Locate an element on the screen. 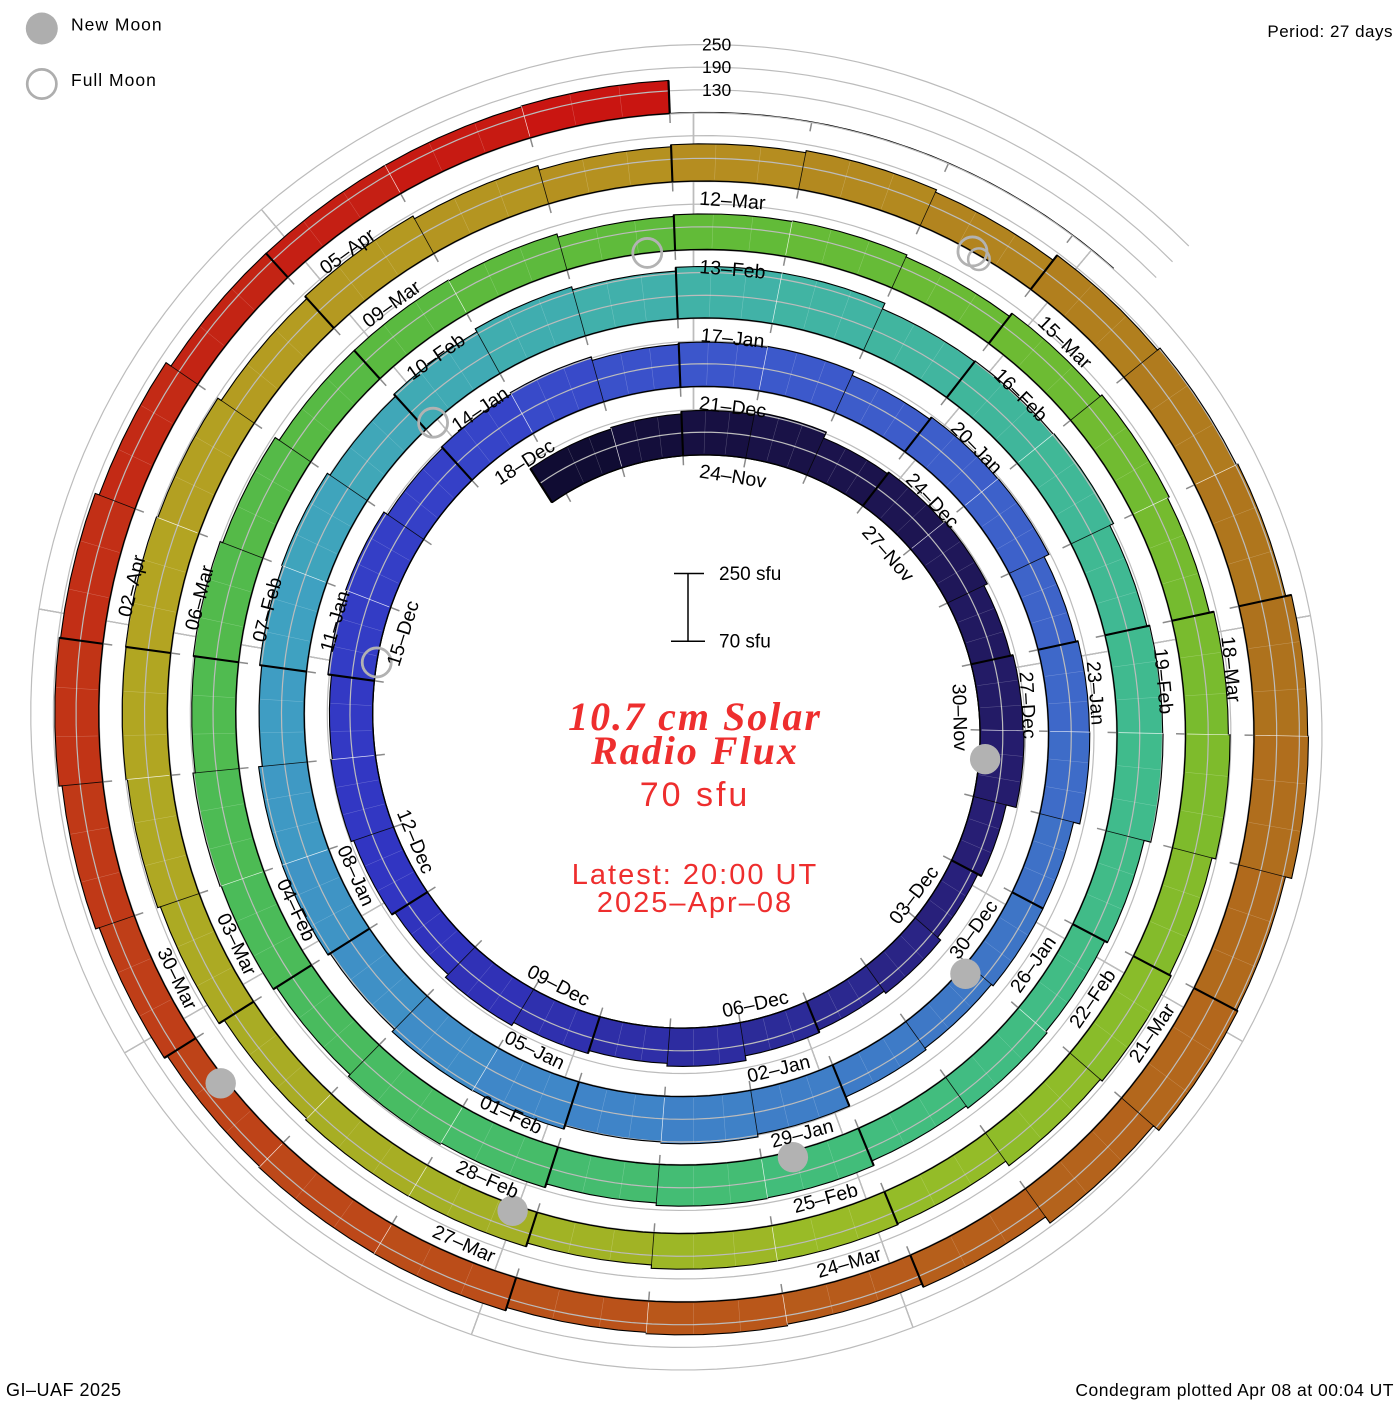  svg-text: Full Moon is located at coordinates (114, 80).